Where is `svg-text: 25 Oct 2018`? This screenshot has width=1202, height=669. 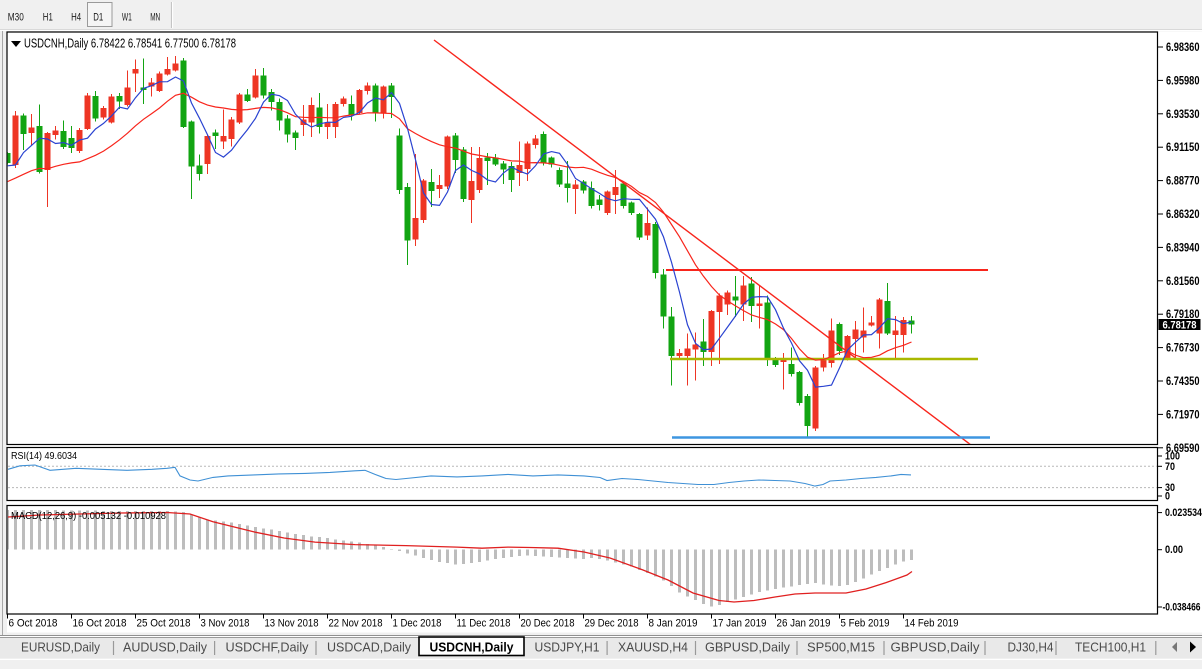
svg-text: 25 Oct 2018 is located at coordinates (164, 624).